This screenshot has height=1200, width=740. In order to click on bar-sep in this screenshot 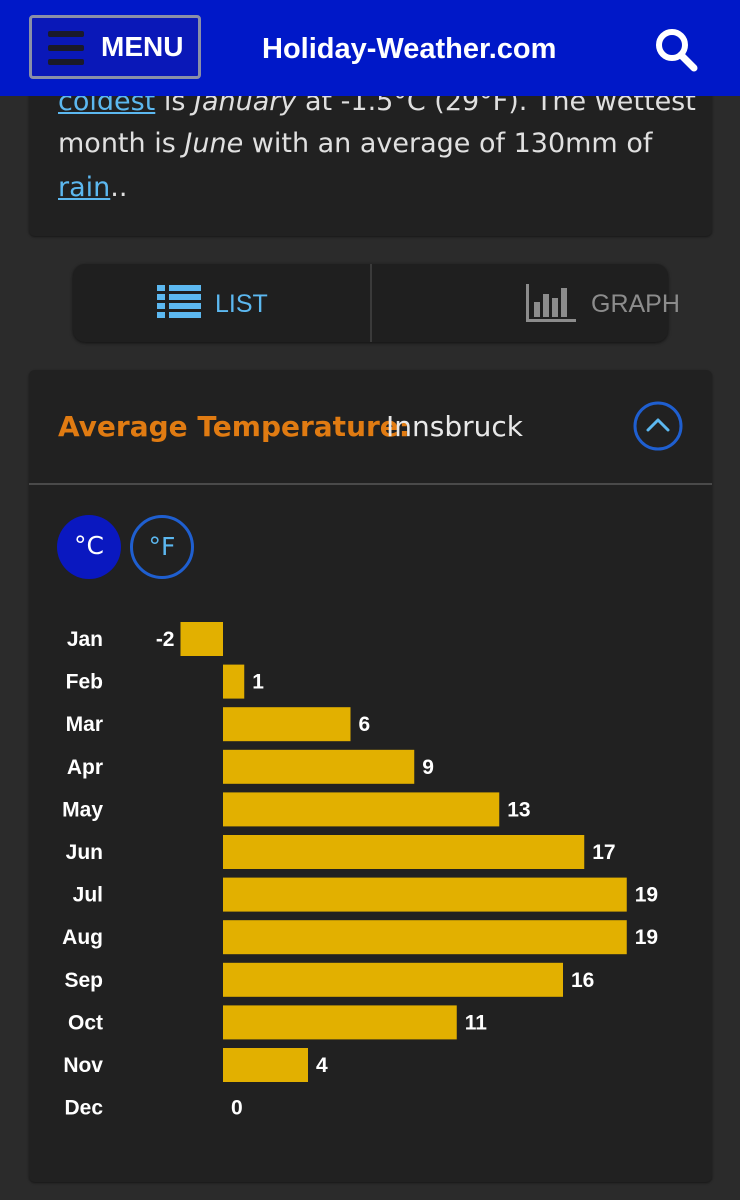, I will do `click(393, 979)`.